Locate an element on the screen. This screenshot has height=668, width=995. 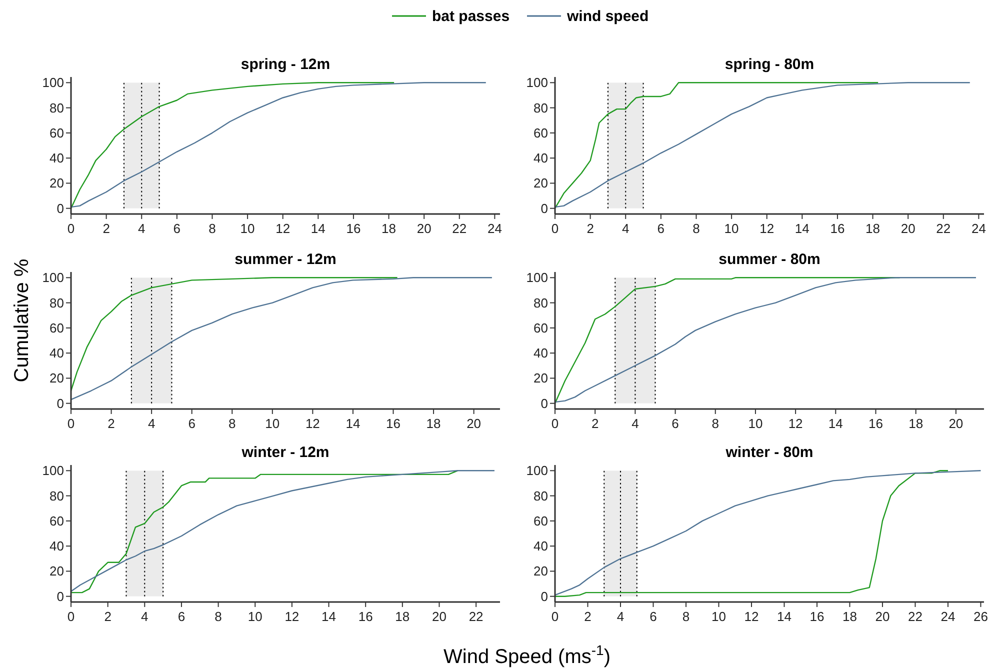
chart-title: spring - 12m is located at coordinates (285, 64).